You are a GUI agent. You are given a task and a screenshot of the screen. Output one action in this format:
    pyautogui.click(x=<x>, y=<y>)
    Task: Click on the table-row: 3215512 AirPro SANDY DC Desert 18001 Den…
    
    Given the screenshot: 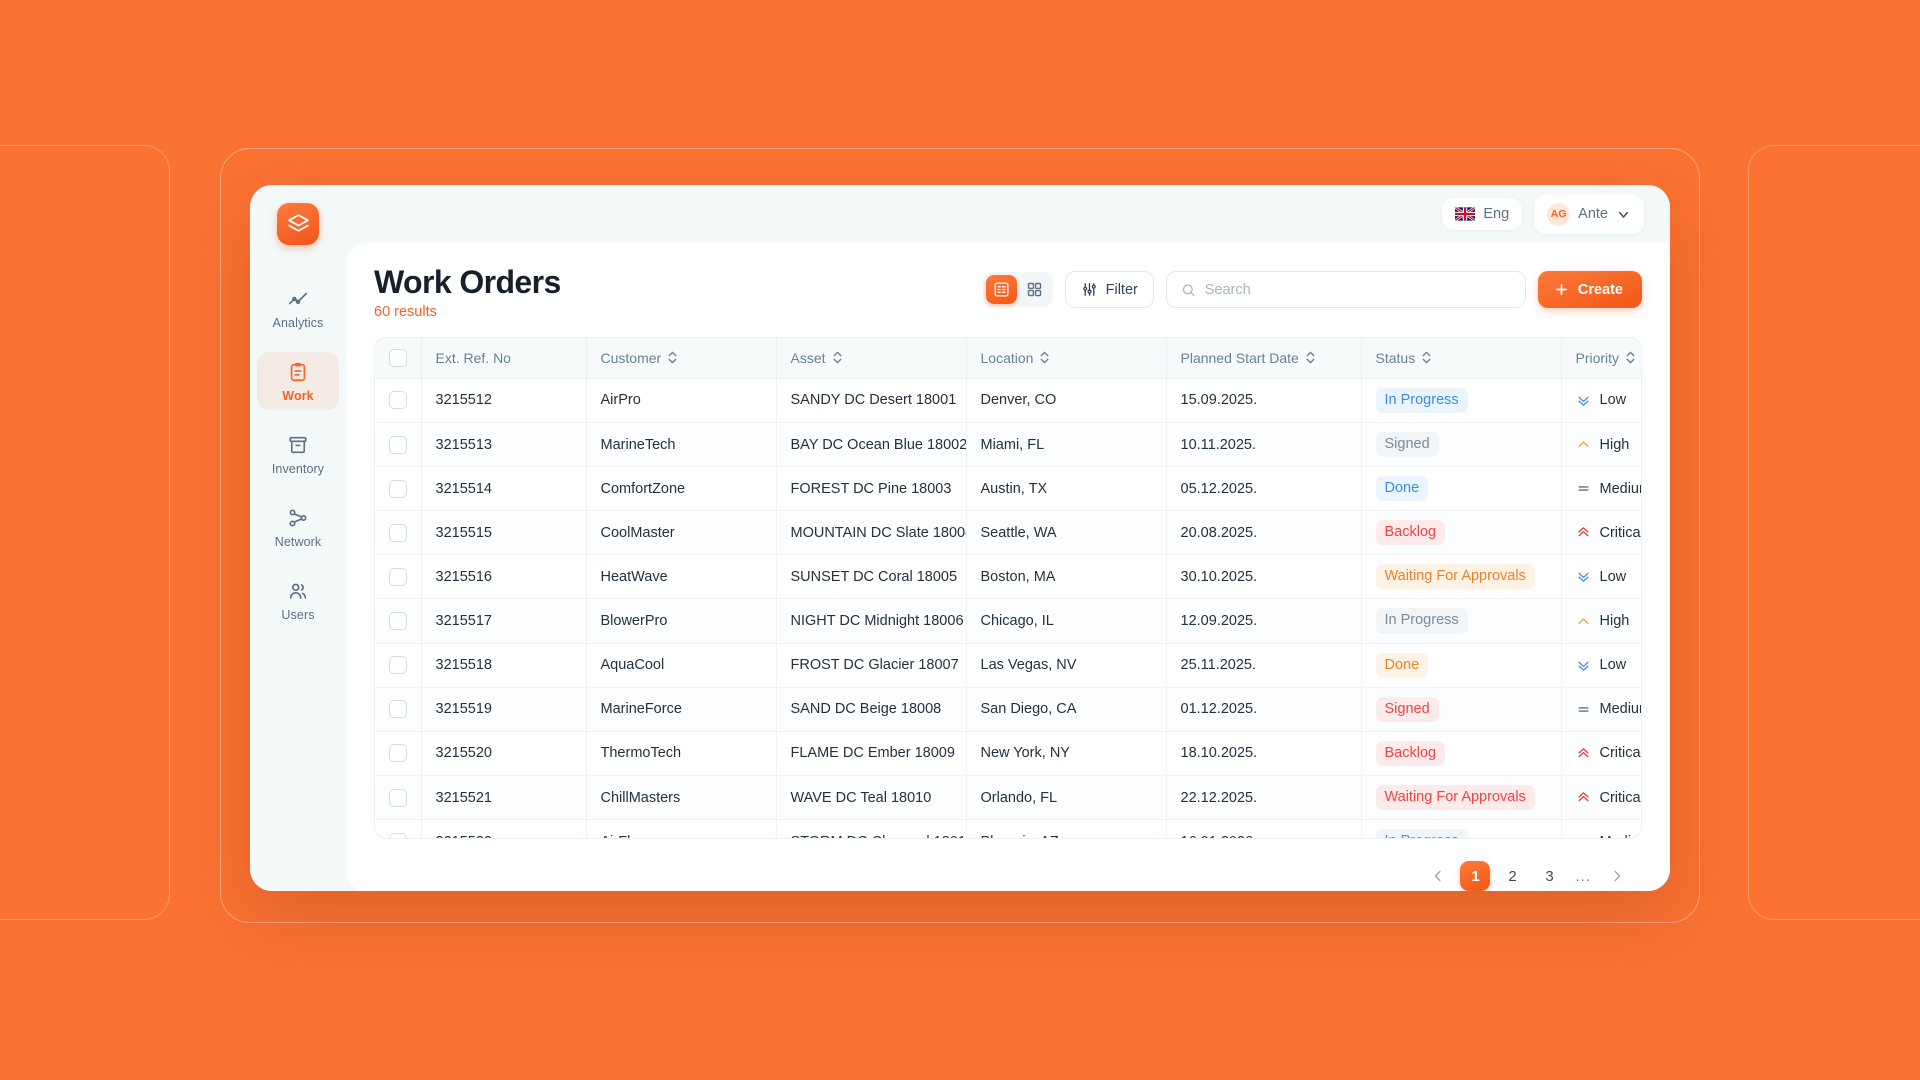 What is the action you would take?
    pyautogui.click(x=1008, y=400)
    